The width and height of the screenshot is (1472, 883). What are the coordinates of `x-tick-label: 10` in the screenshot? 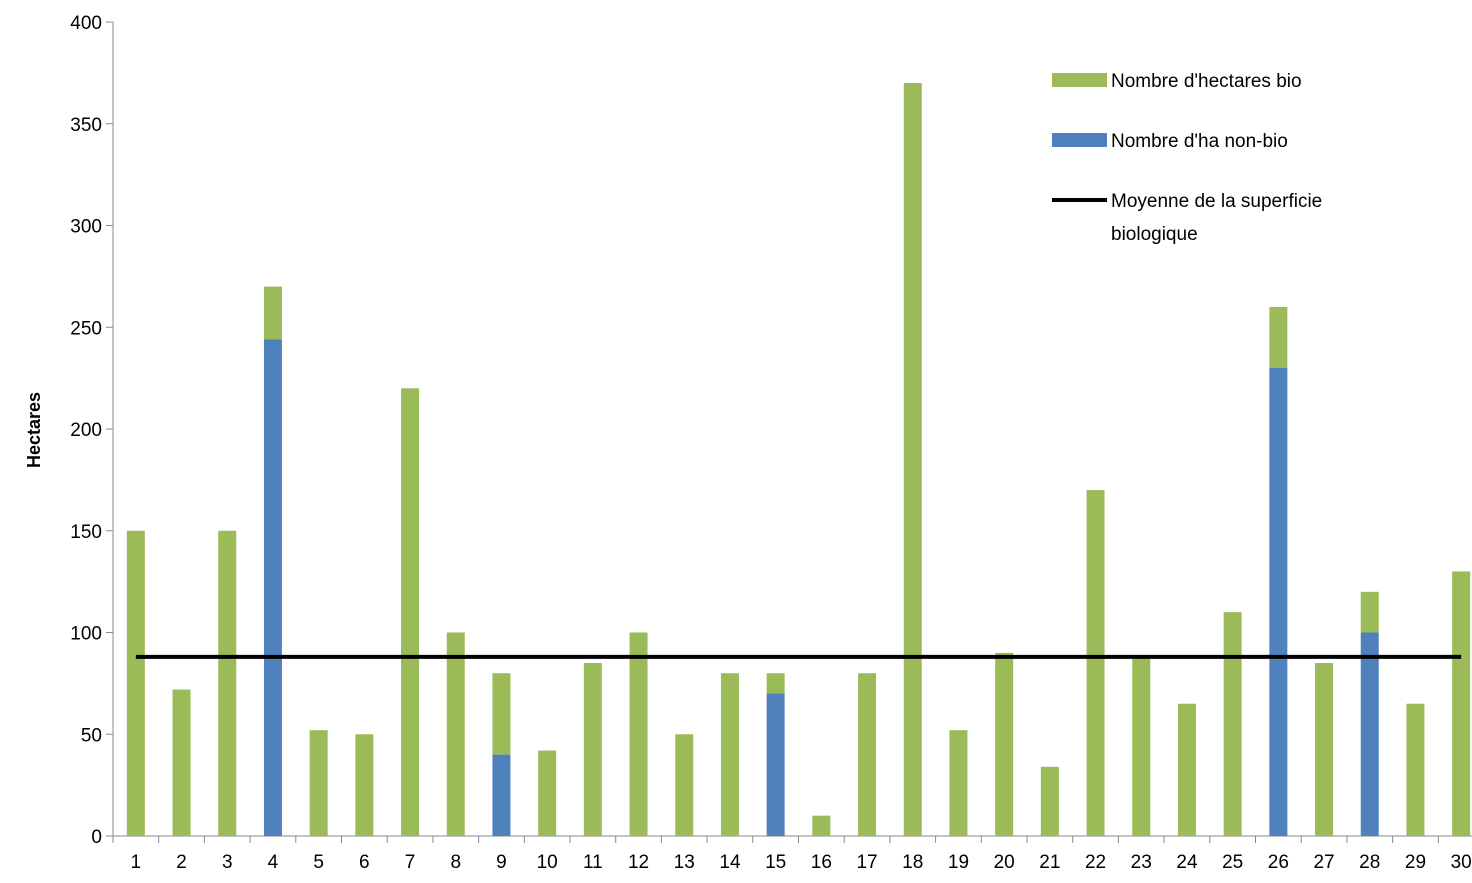 It's located at (547, 862).